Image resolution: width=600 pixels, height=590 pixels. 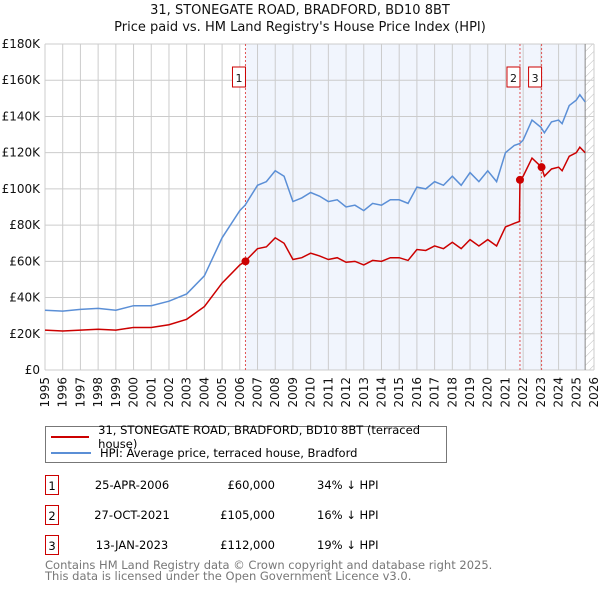 What do you see at coordinates (80, 392) in the screenshot?
I see `x-tick-label: 1997` at bounding box center [80, 392].